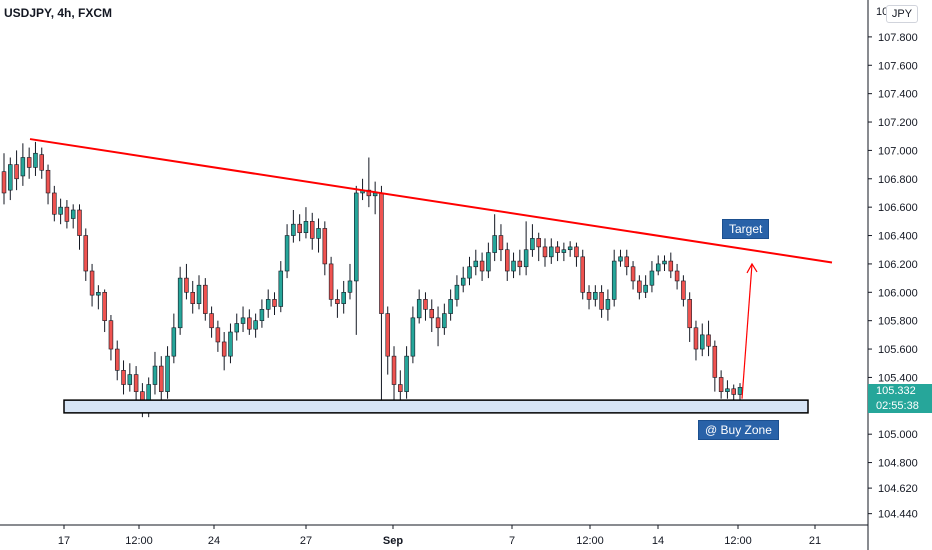 The image size is (932, 550). What do you see at coordinates (393, 541) in the screenshot?
I see `x-tick-label: Sep` at bounding box center [393, 541].